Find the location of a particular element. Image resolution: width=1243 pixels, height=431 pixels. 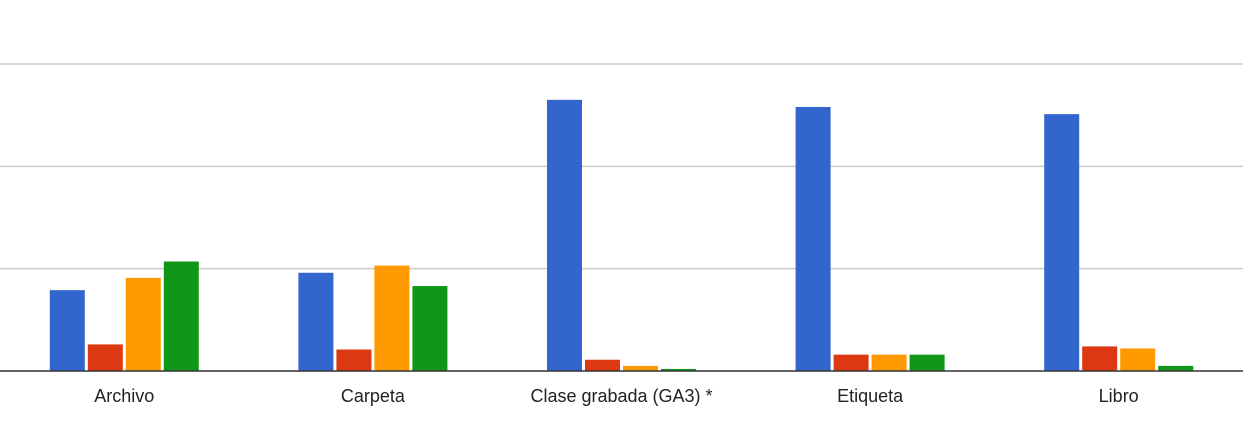

x-tick-label: Libro is located at coordinates (1119, 396).